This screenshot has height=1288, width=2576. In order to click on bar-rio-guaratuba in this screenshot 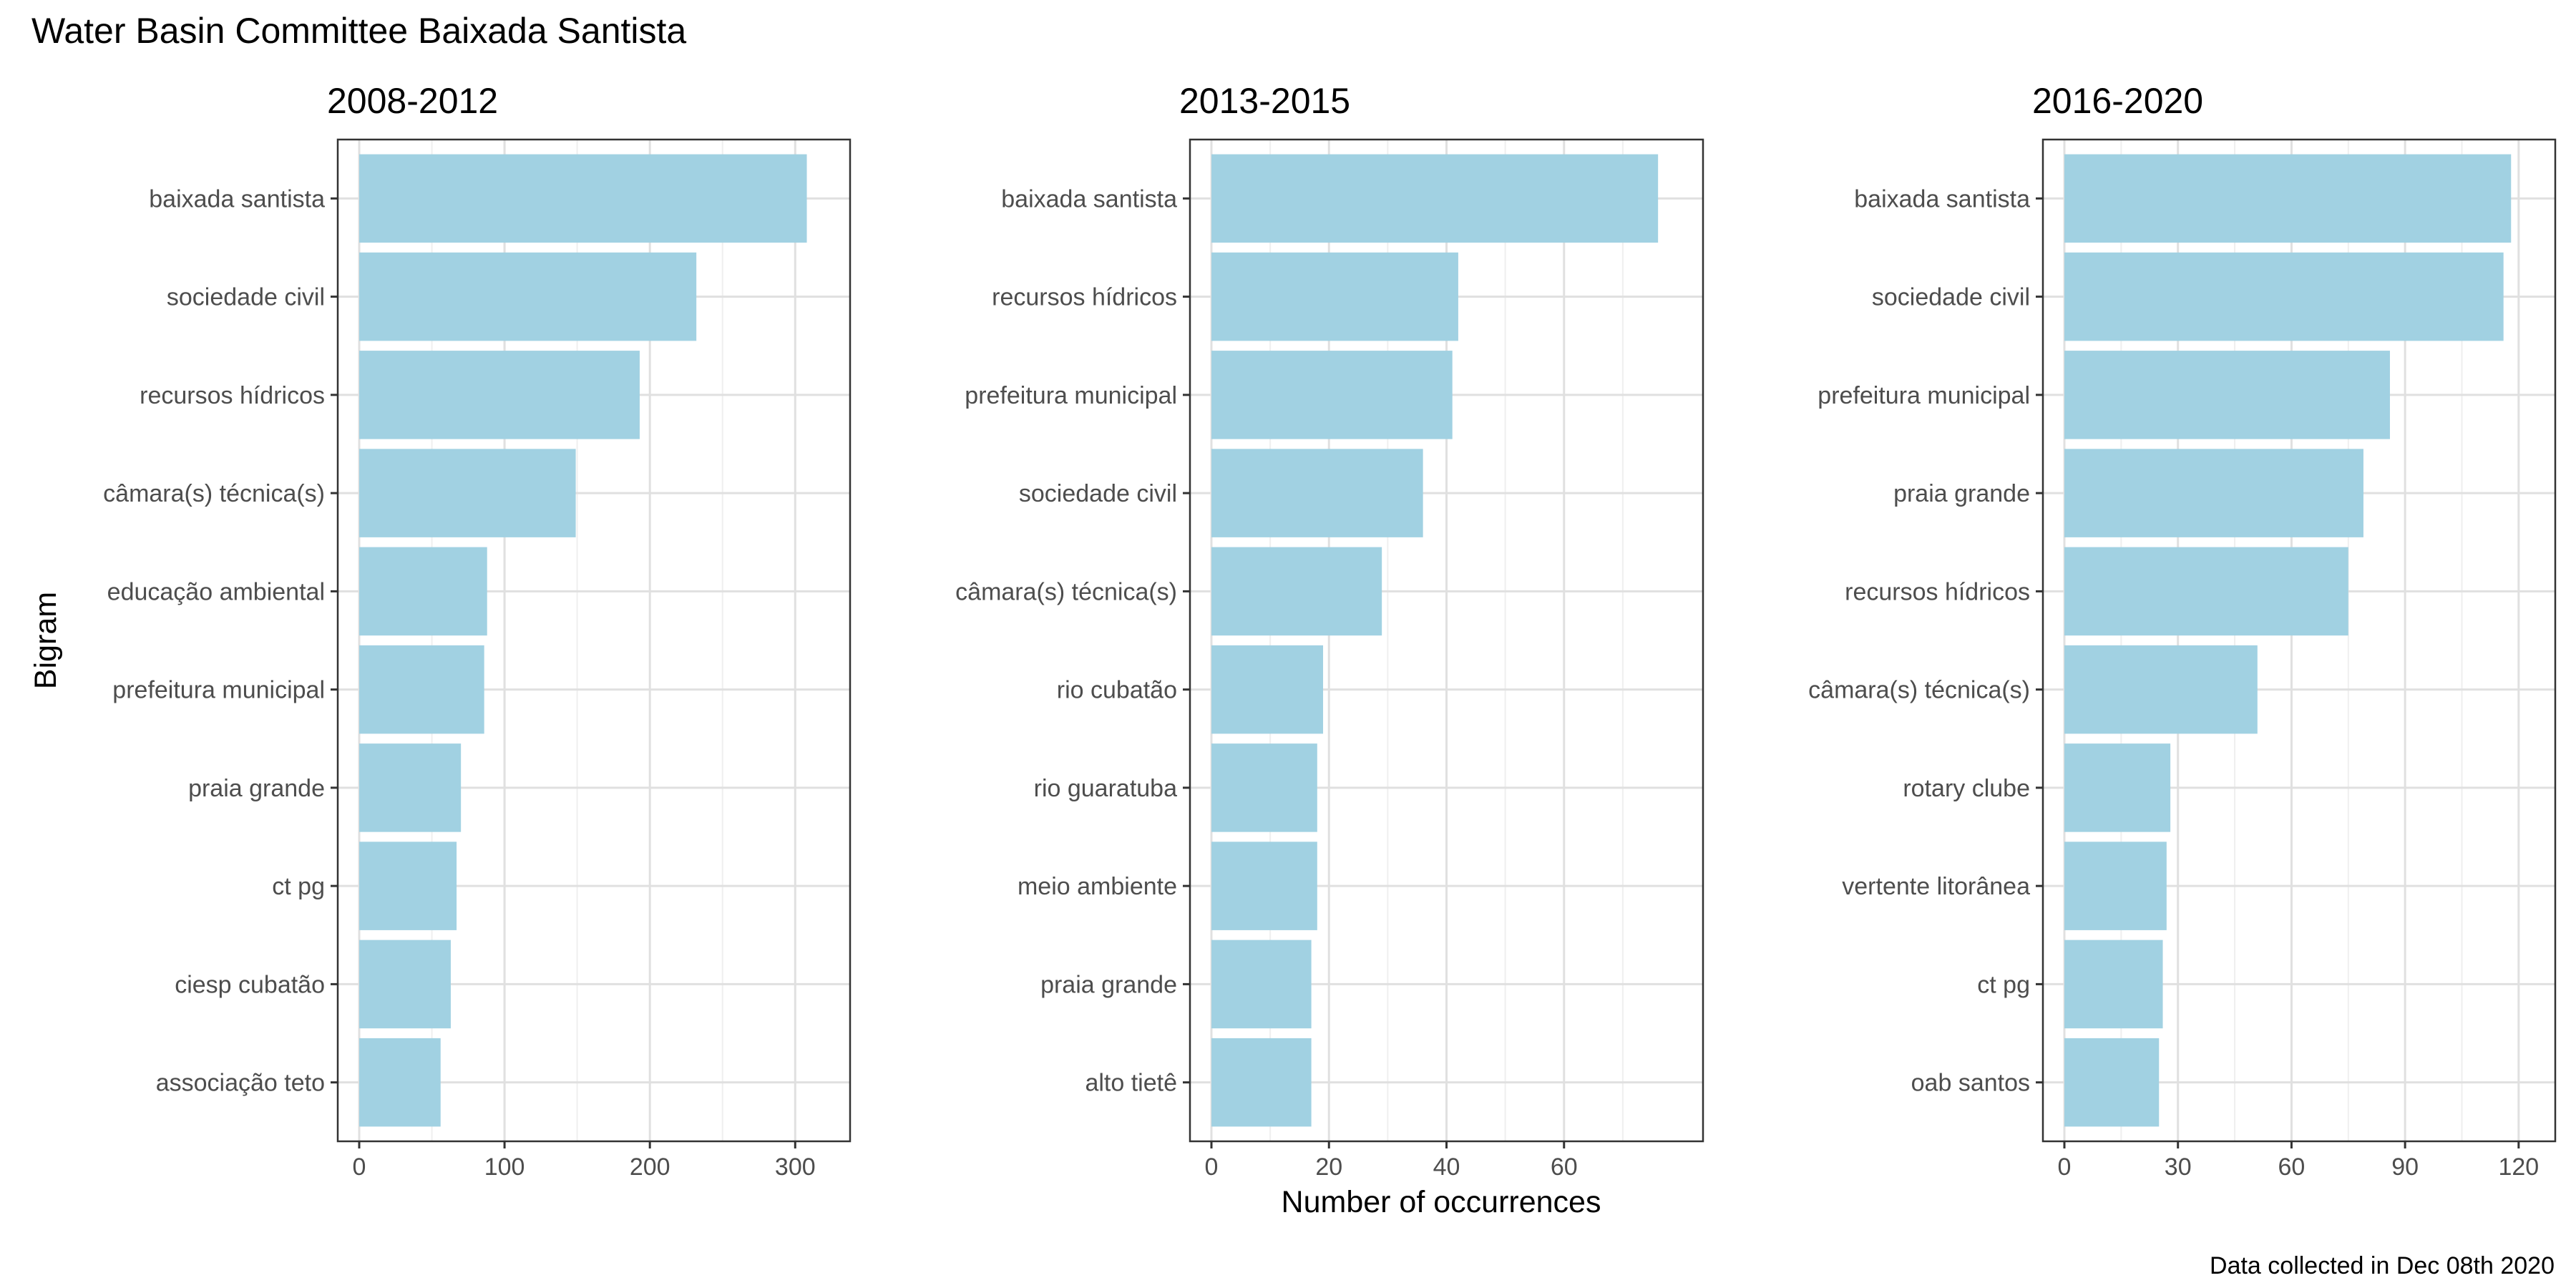, I will do `click(1264, 788)`.